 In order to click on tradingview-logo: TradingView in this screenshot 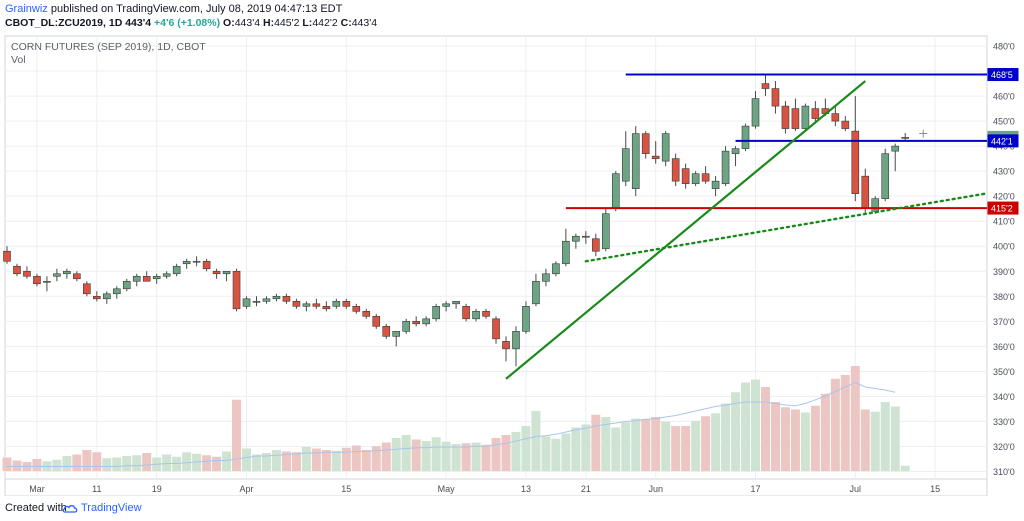, I will do `click(102, 508)`.